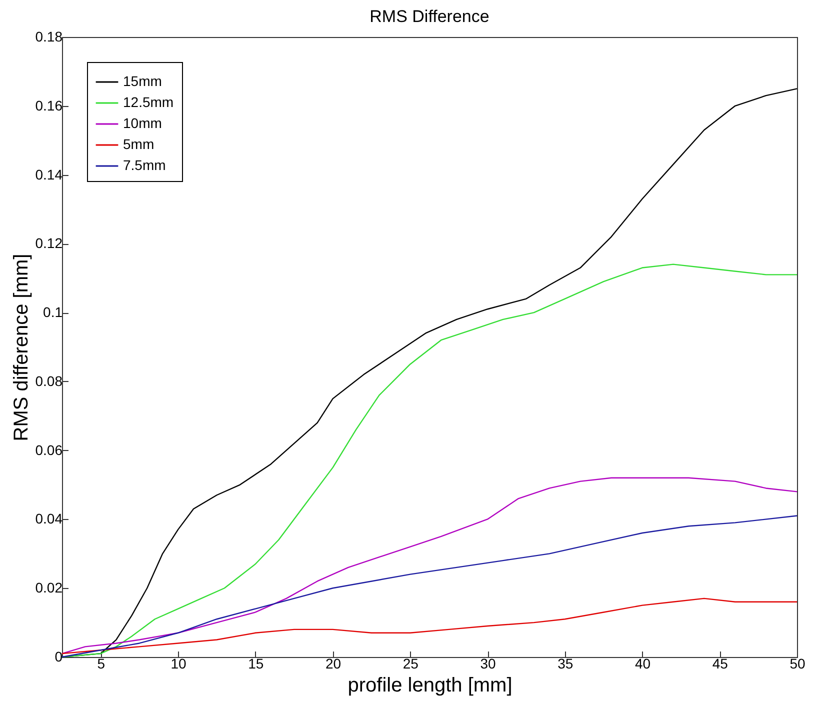 The image size is (835, 728). I want to click on y-tick-label: 0.08, so click(49, 380).